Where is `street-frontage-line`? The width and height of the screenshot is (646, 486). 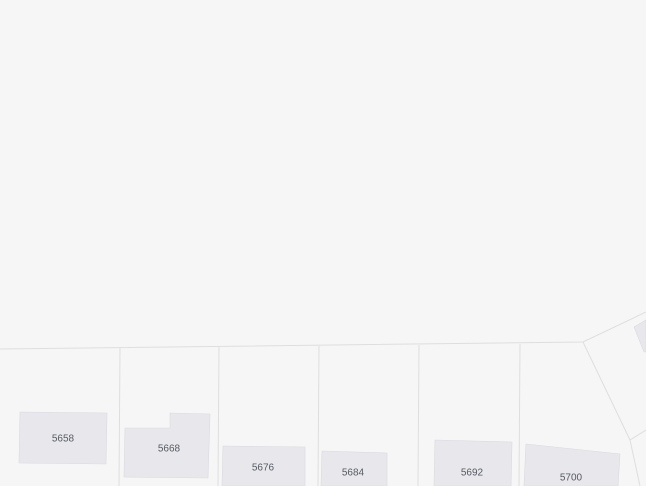
street-frontage-line is located at coordinates (323, 330).